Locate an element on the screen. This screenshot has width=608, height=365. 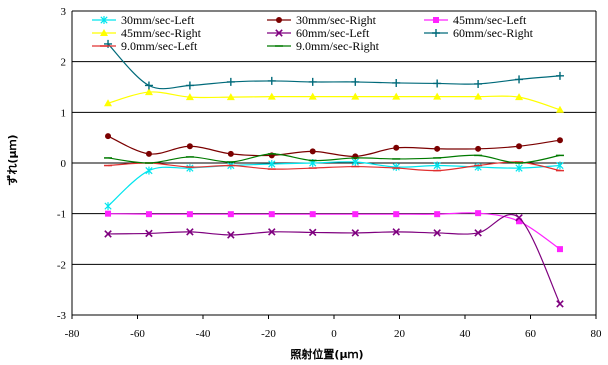
y-tick-label: 0 is located at coordinates (64, 164).